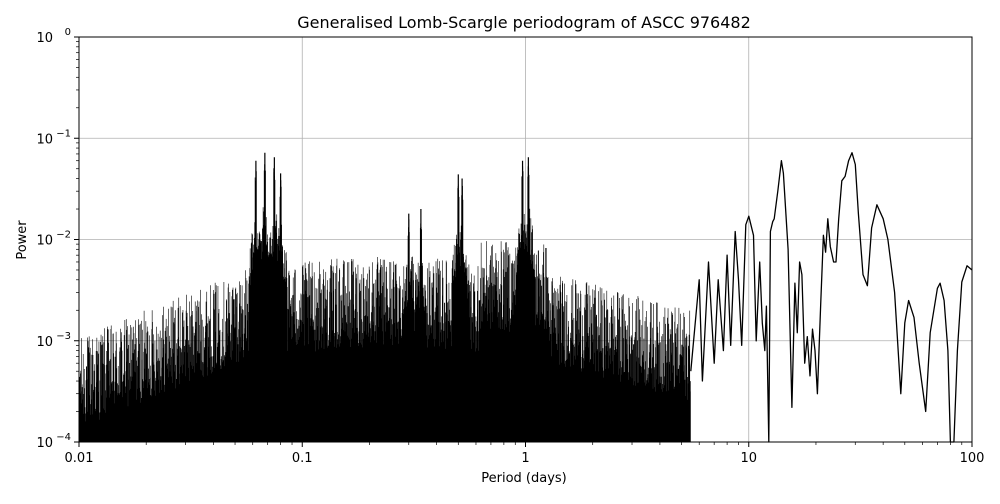 This screenshot has width=1000, height=504. What do you see at coordinates (63, 336) in the screenshot?
I see `y-tick-exponent: −3` at bounding box center [63, 336].